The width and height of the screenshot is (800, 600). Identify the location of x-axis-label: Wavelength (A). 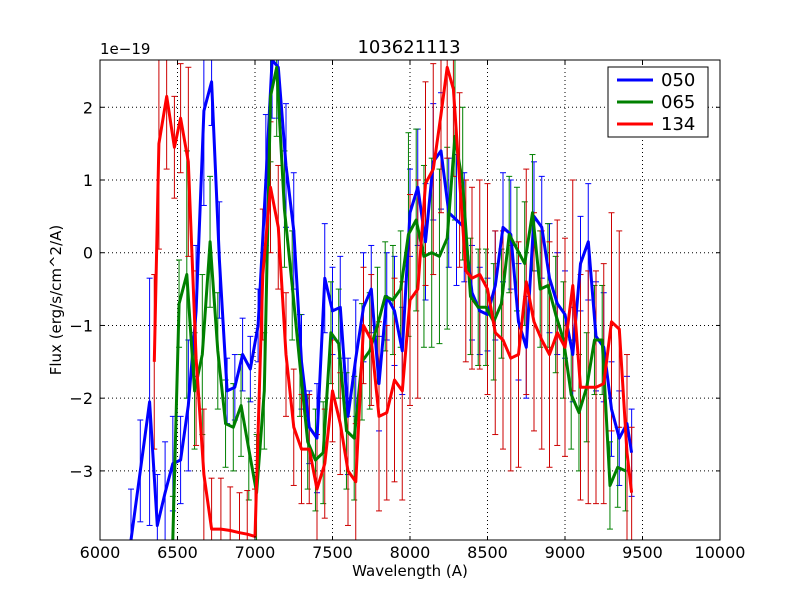
(410, 571).